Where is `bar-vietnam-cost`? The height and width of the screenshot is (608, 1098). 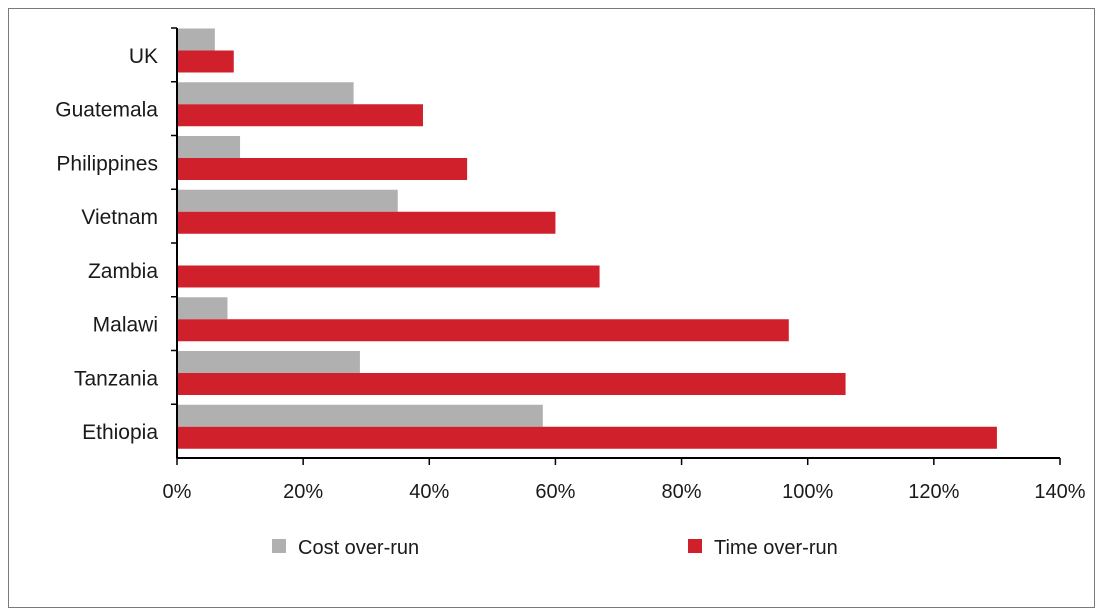 bar-vietnam-cost is located at coordinates (287, 200).